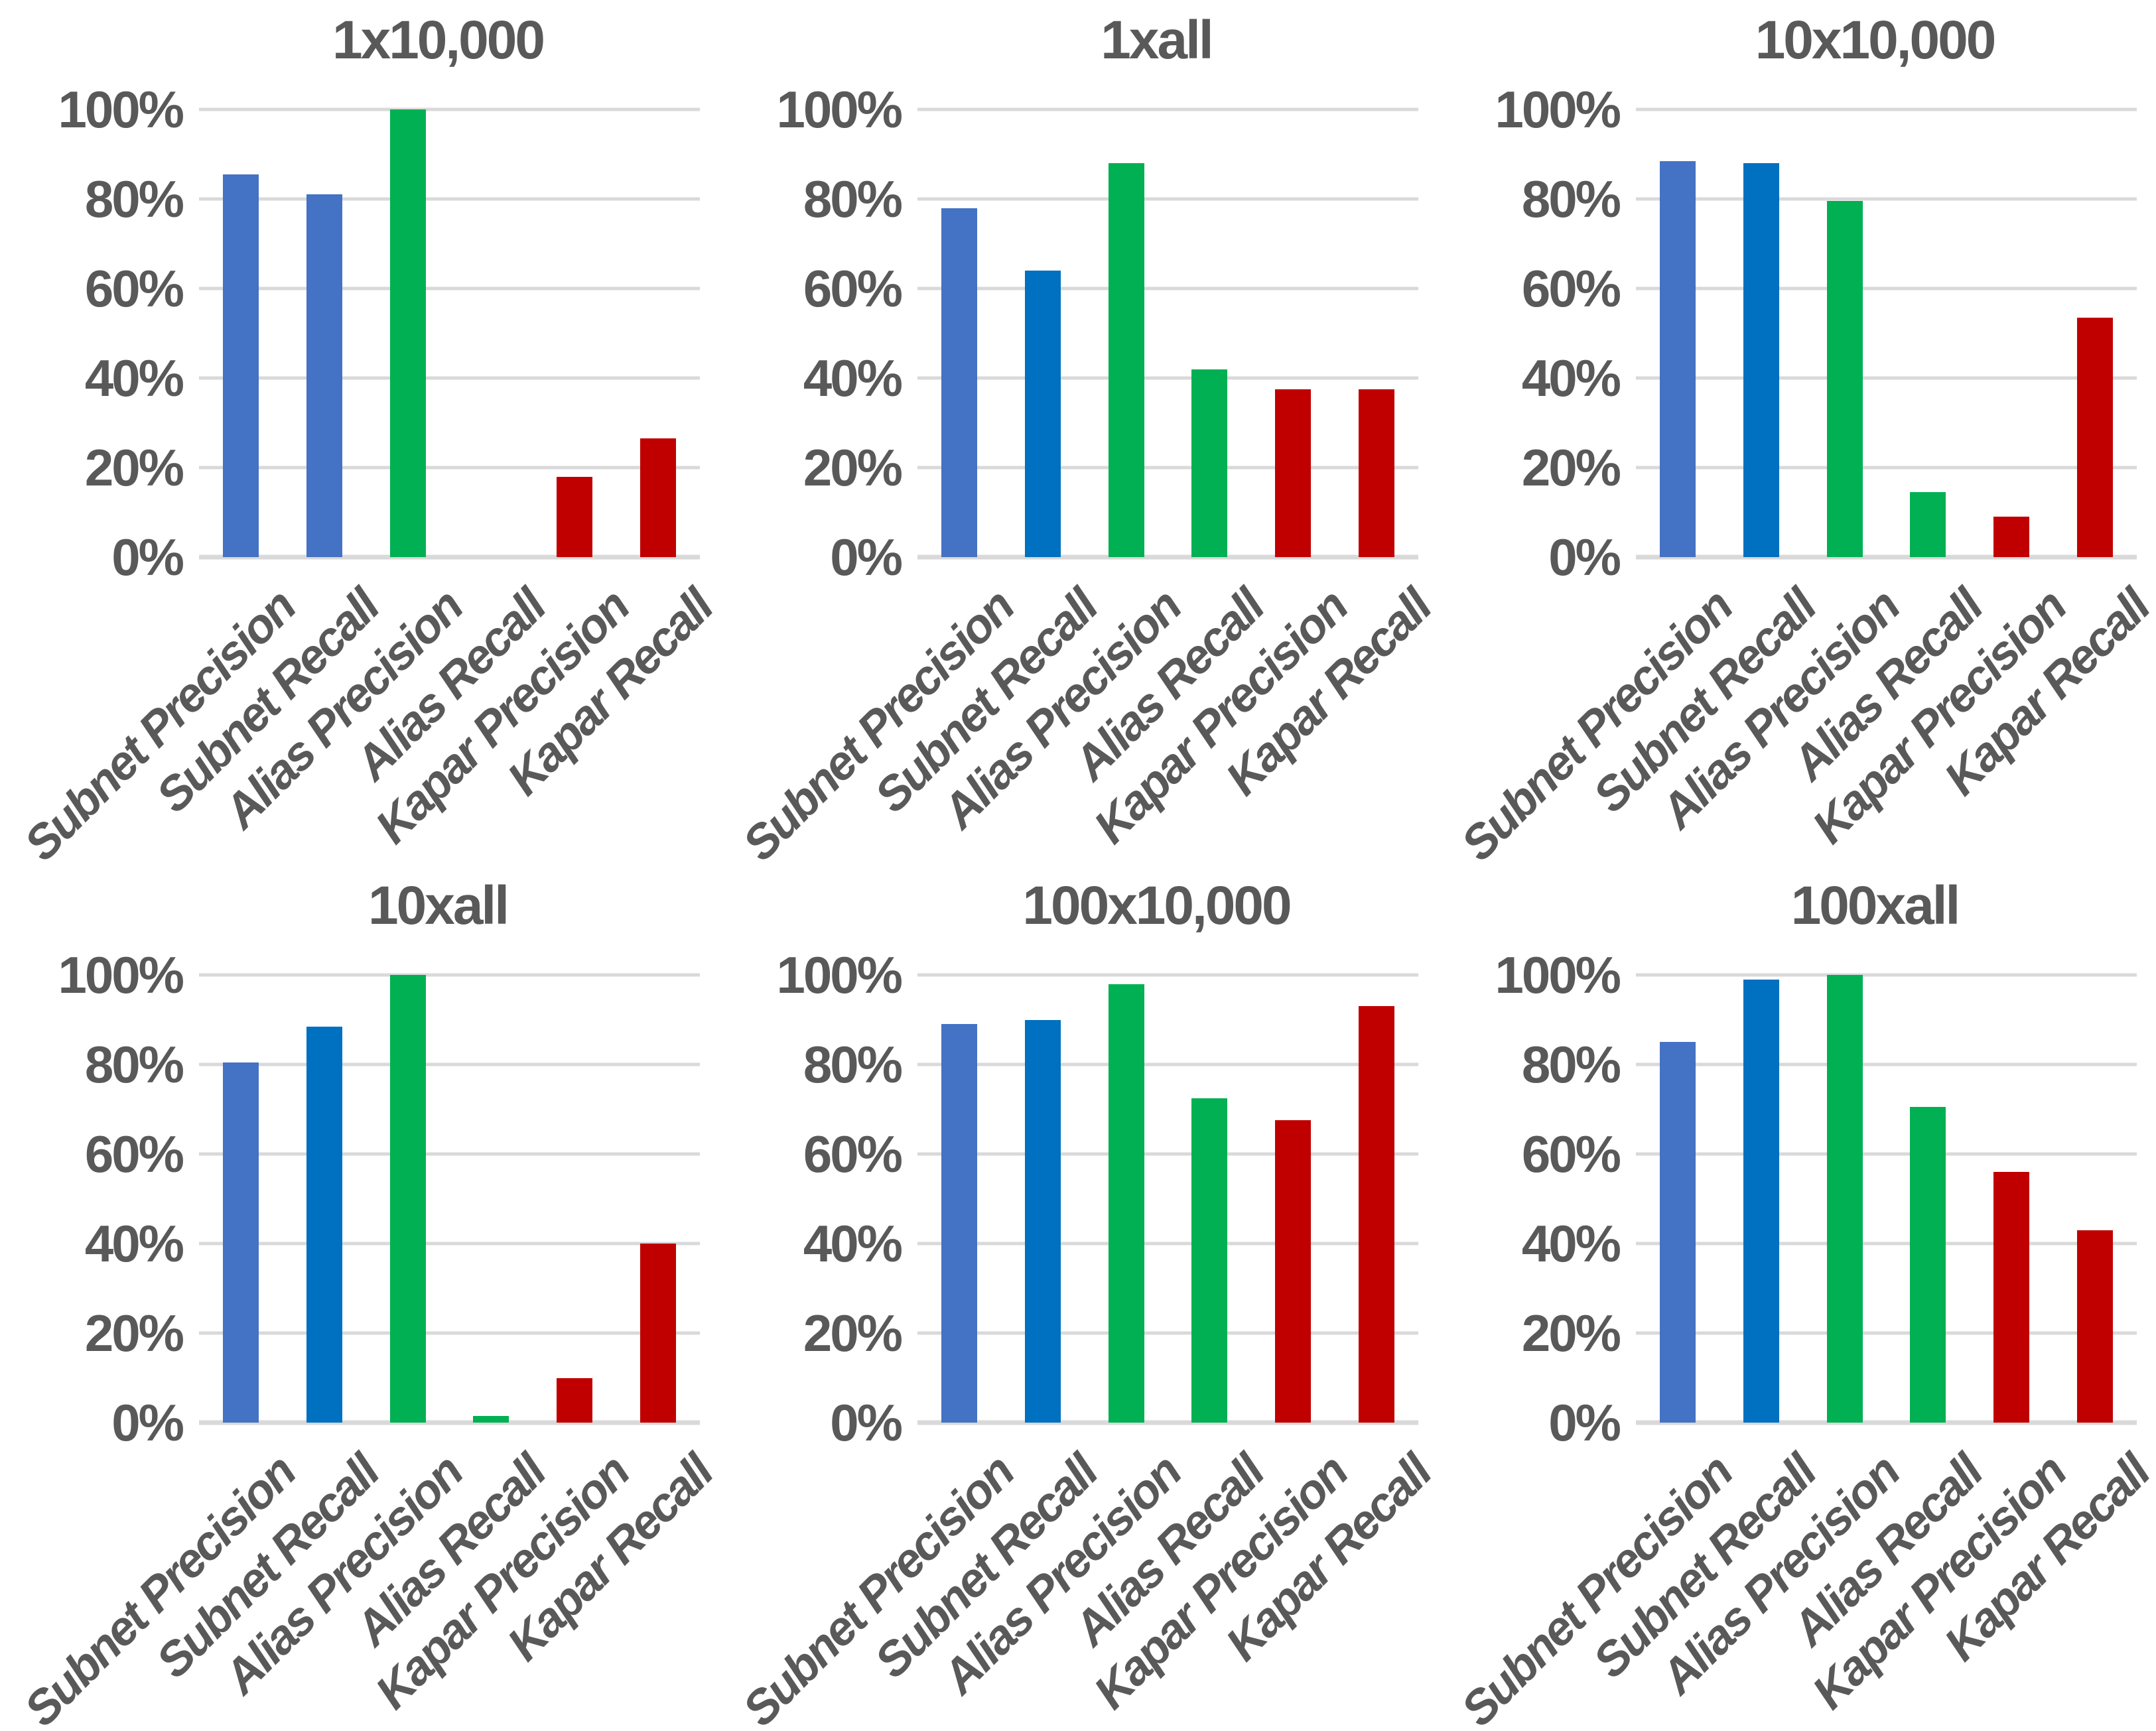 This screenshot has width=2156, height=1731. What do you see at coordinates (1875, 905) in the screenshot?
I see `chart-title: 100xall` at bounding box center [1875, 905].